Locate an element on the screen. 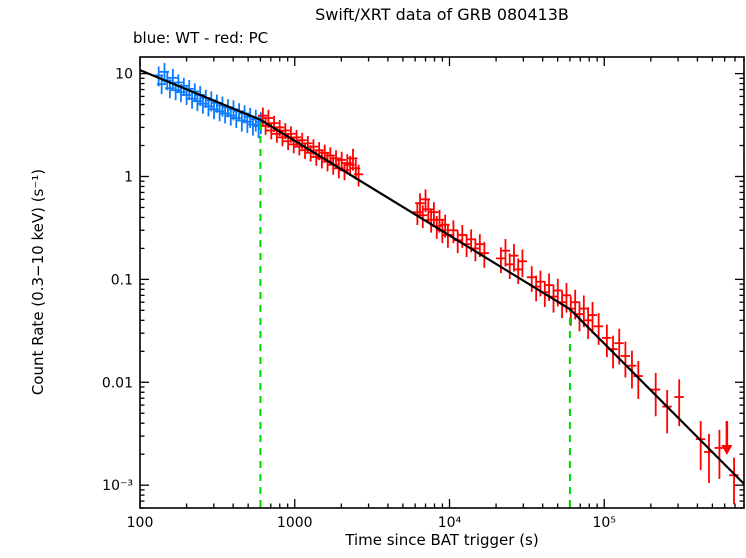 The height and width of the screenshot is (558, 746). y-tick-label: 0.01 is located at coordinates (117, 383).